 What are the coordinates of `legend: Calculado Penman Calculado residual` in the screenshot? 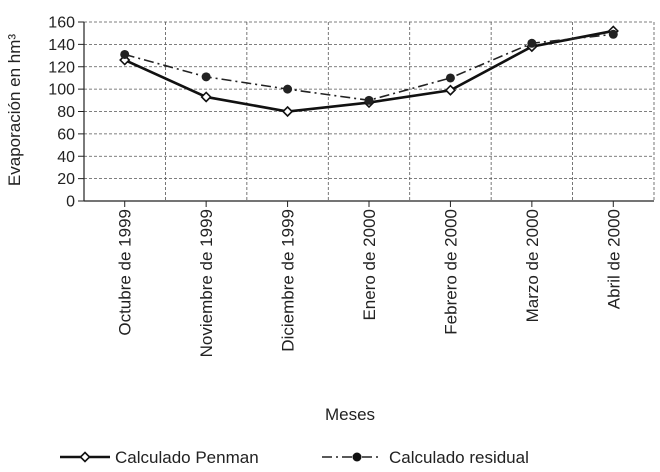 It's located at (294, 457).